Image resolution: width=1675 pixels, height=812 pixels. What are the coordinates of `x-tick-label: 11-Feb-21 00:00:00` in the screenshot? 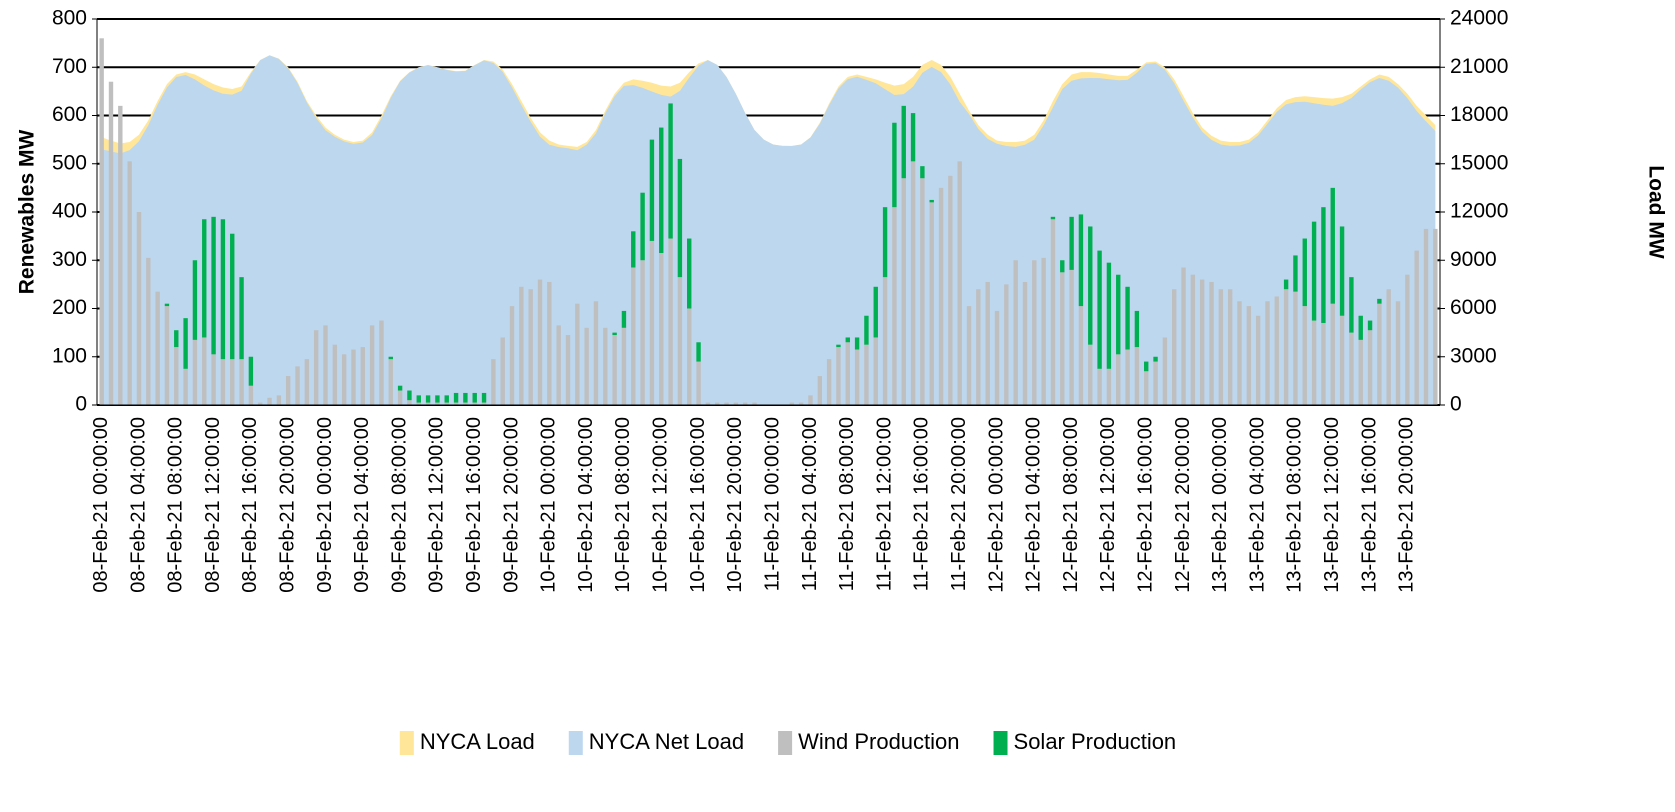 It's located at (772, 504).